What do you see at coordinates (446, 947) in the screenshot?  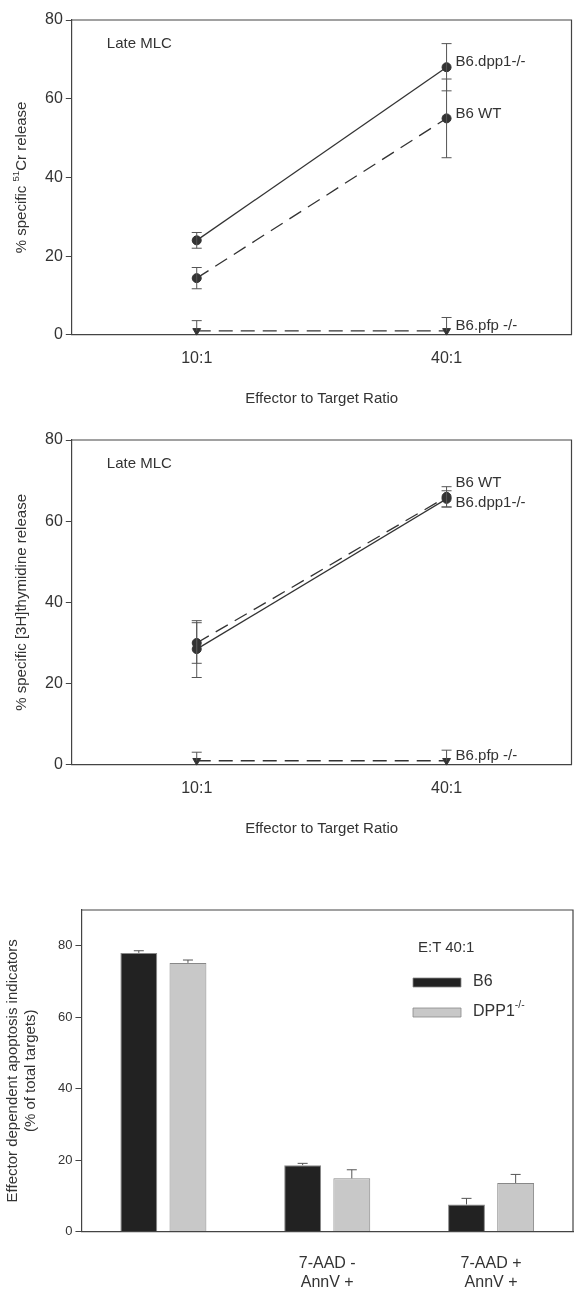 I see `legend-title: E:T 40:1` at bounding box center [446, 947].